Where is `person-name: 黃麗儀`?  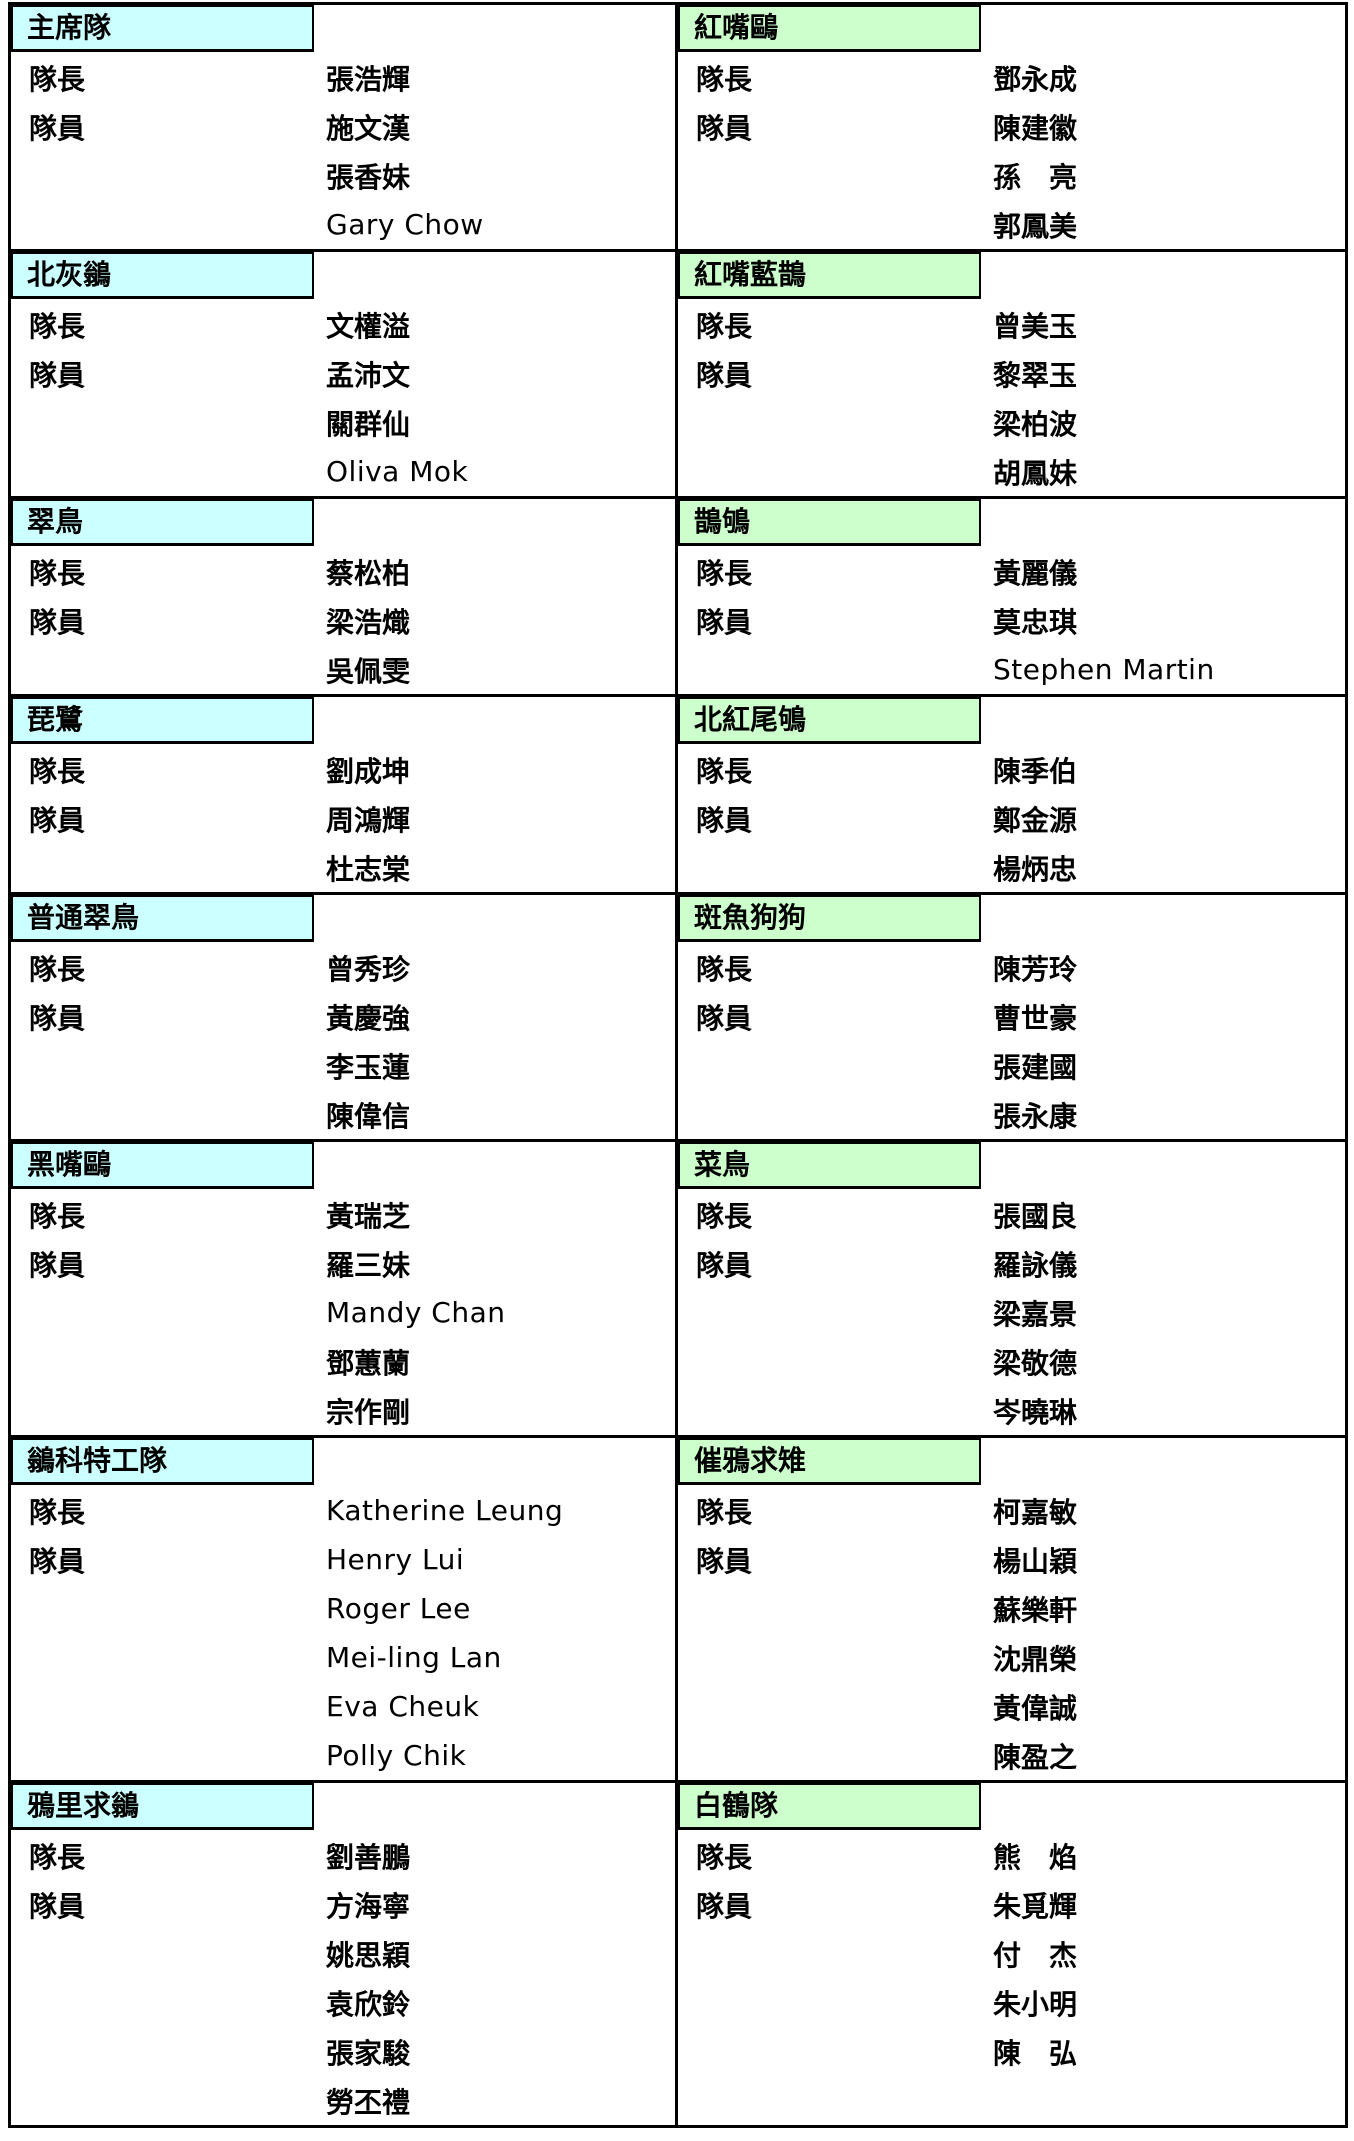
person-name: 黃麗儀 is located at coordinates (1035, 573).